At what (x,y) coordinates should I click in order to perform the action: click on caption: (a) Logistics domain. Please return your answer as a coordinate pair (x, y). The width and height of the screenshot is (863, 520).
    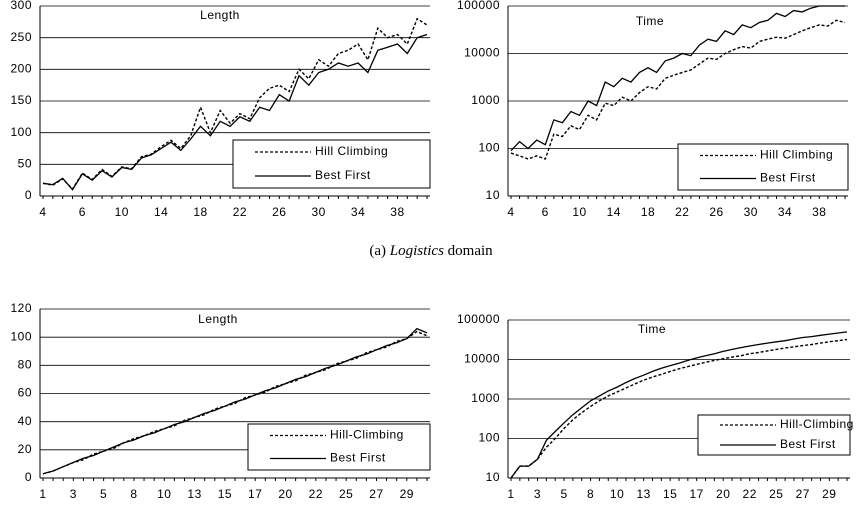
    Looking at the image, I should click on (431, 251).